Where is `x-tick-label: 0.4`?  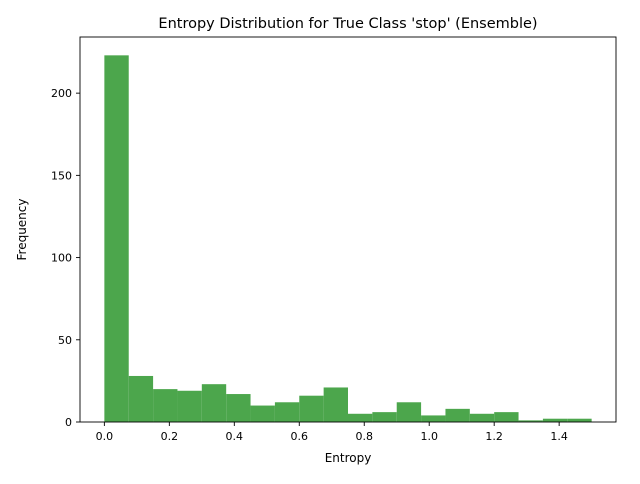
x-tick-label: 0.4 is located at coordinates (235, 436).